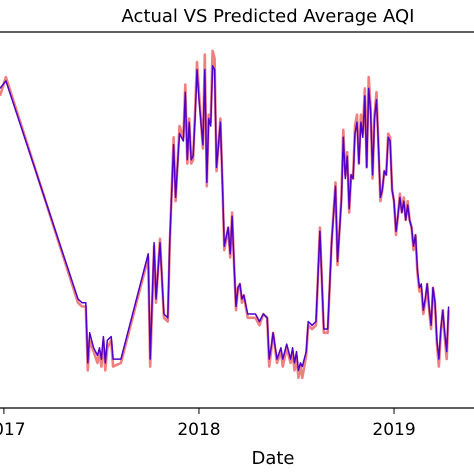 Image resolution: width=474 pixels, height=474 pixels. I want to click on x-tick-label: 2019, so click(393, 430).